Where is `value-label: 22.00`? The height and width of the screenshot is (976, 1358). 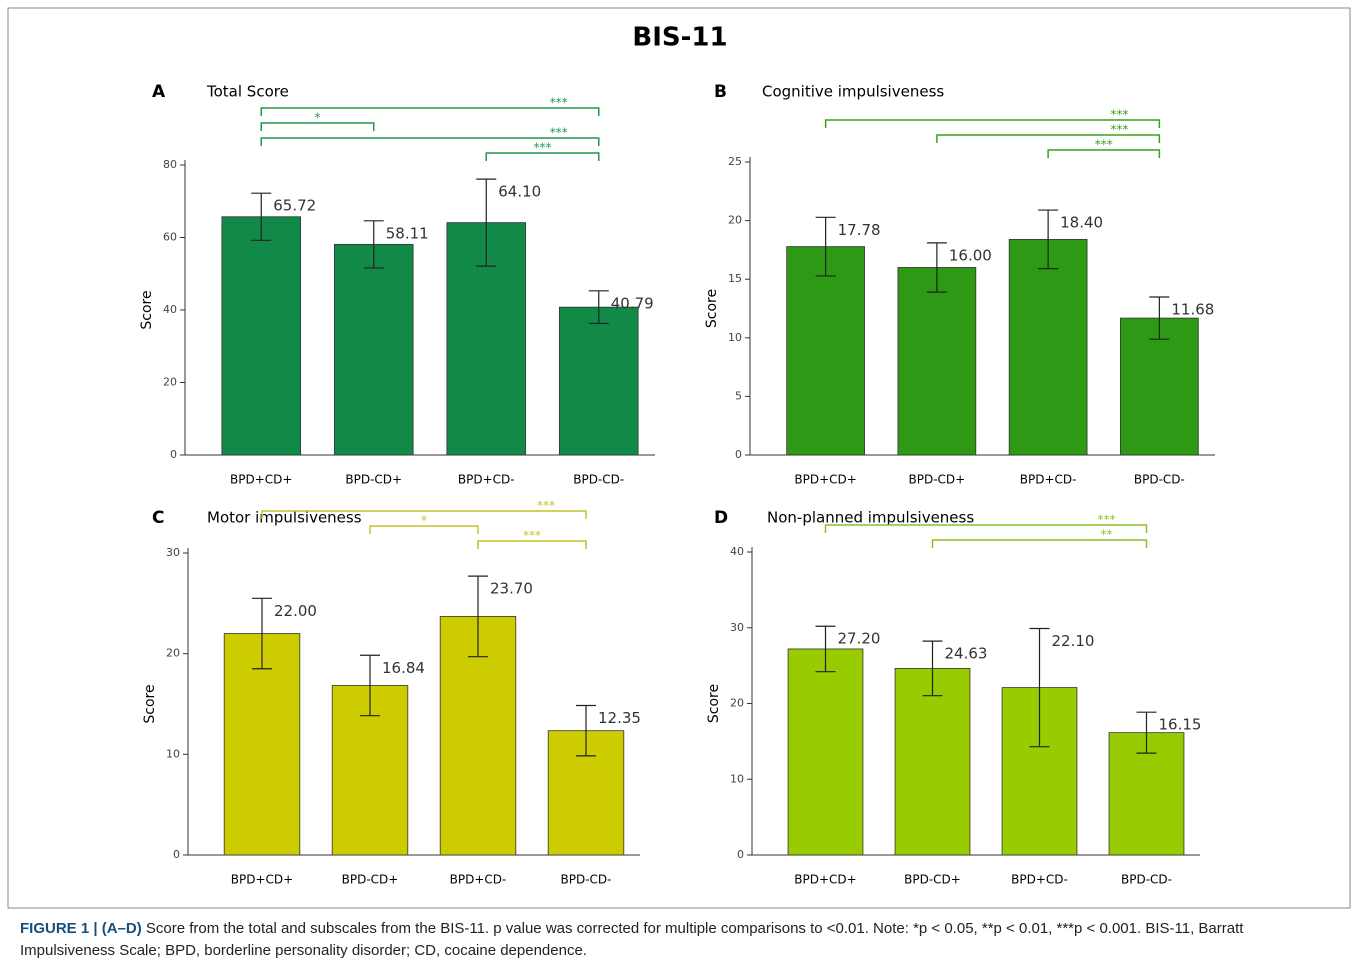 value-label: 22.00 is located at coordinates (295, 611).